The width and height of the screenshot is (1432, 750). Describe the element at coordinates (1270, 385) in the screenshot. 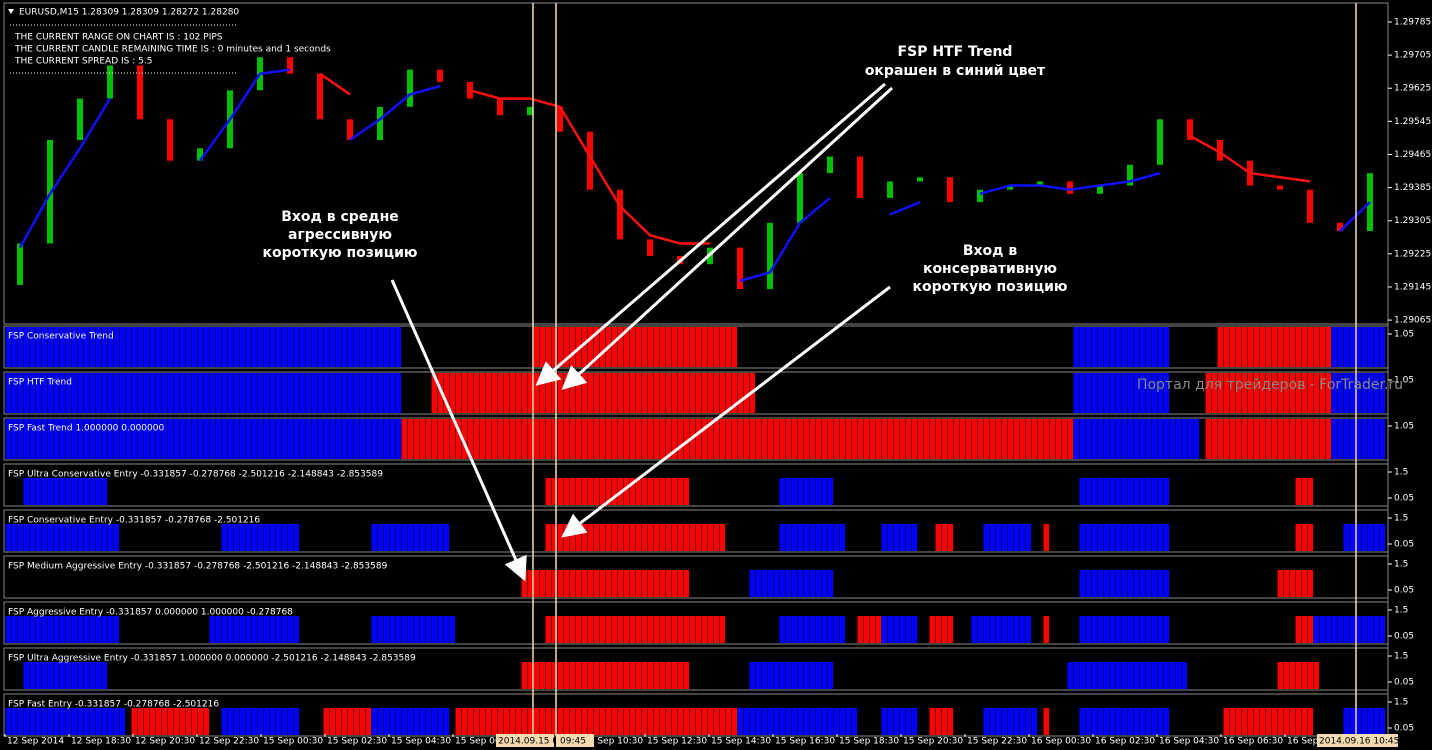

I see `watermark: Портал для трейдеров - ForTrader.ru` at that location.